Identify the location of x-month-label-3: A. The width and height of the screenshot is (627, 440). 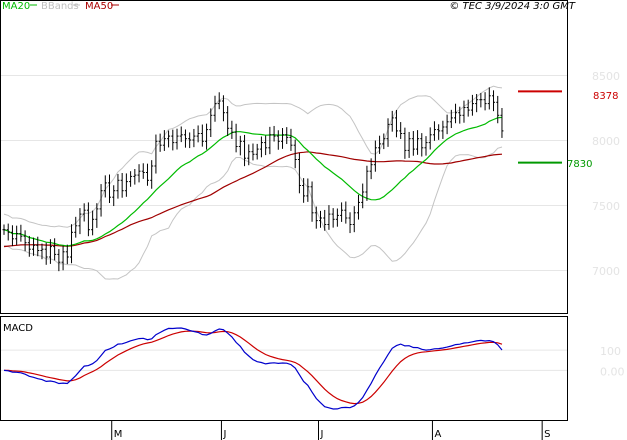
(437, 434).